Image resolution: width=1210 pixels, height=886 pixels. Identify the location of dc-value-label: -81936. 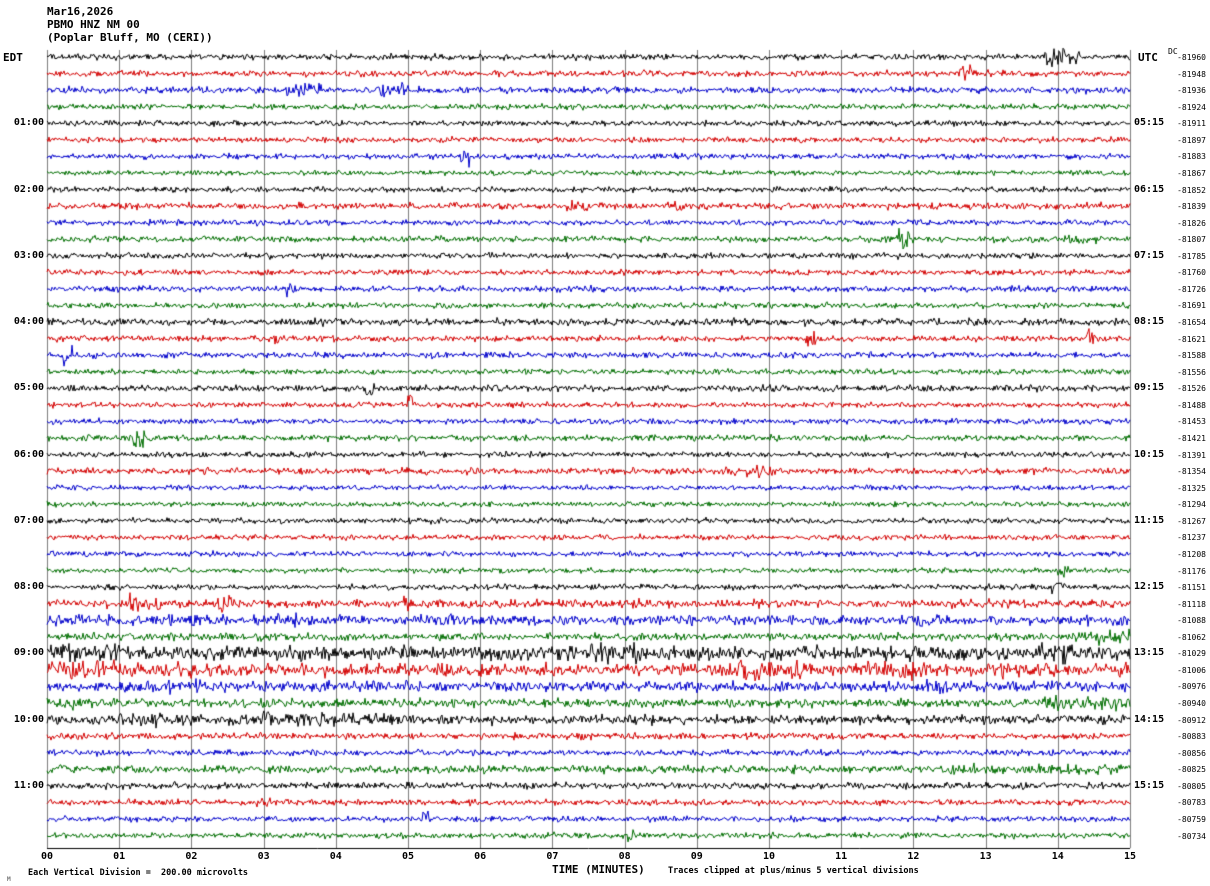
(1191, 91).